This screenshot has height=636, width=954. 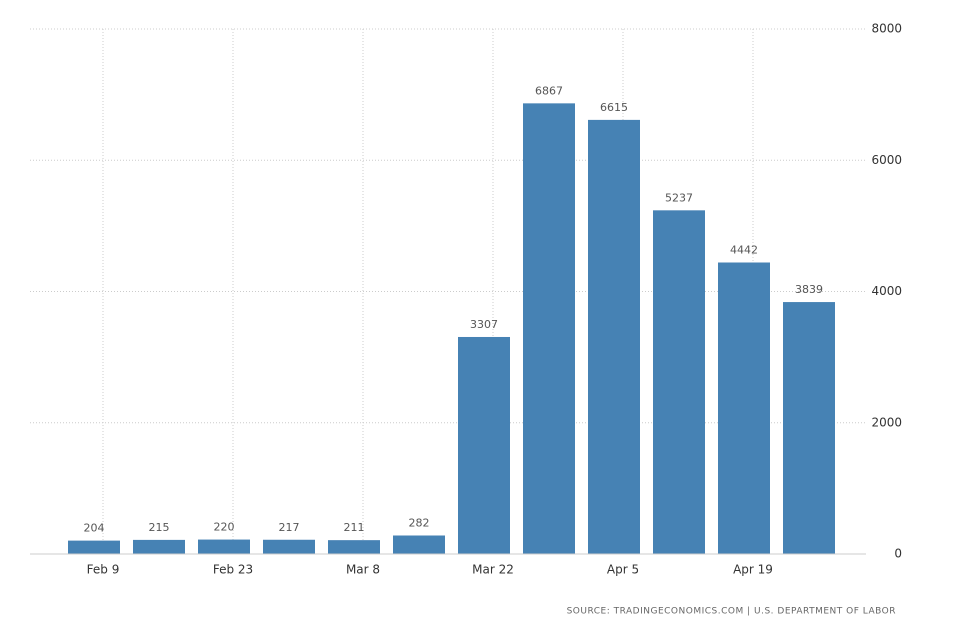 What do you see at coordinates (419, 522) in the screenshot?
I see `value-label: 282` at bounding box center [419, 522].